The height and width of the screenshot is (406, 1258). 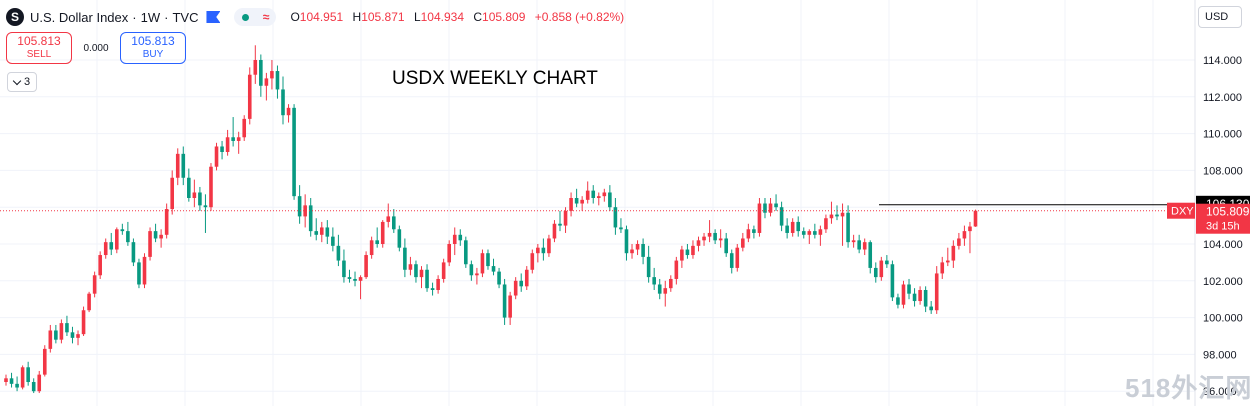 What do you see at coordinates (266, 17) in the screenshot?
I see `wave-icon: ≈` at bounding box center [266, 17].